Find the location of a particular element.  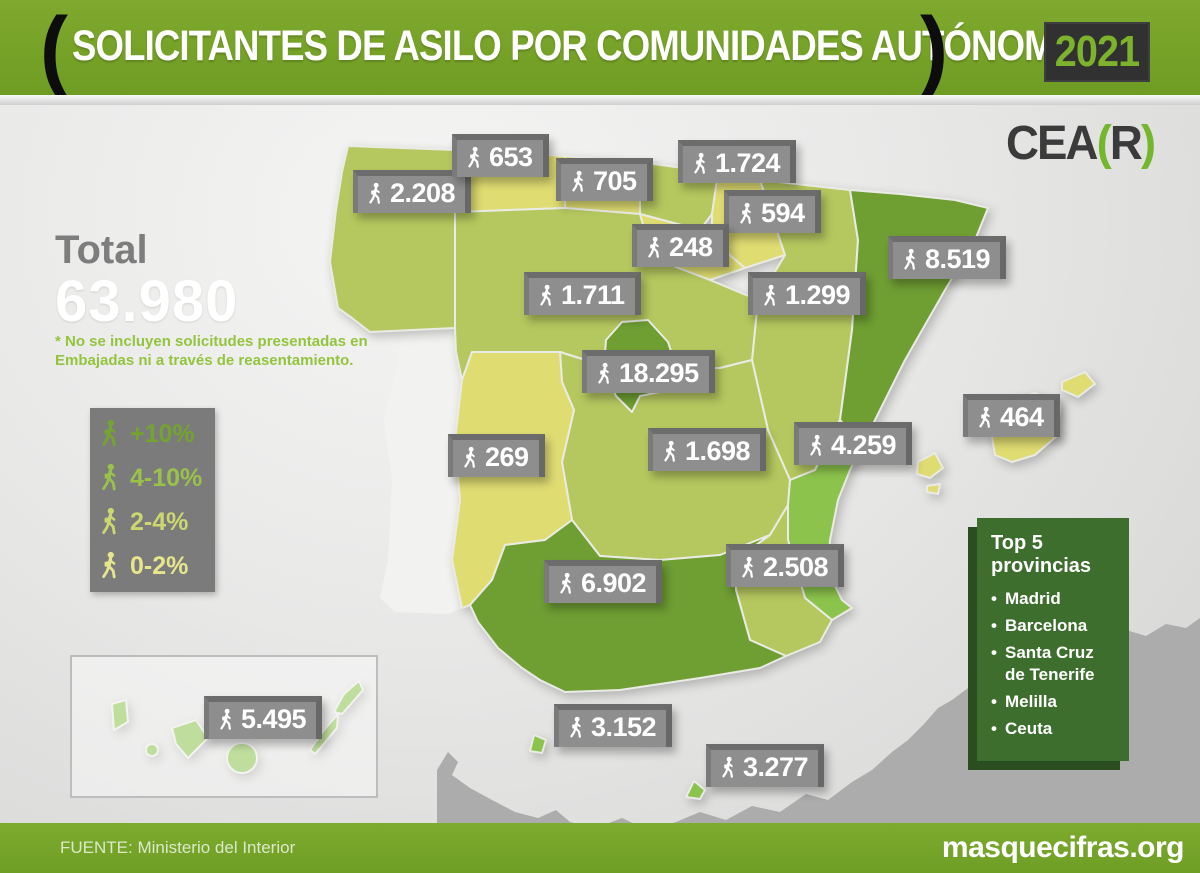

top5-item-label: Madrid is located at coordinates (1033, 598).